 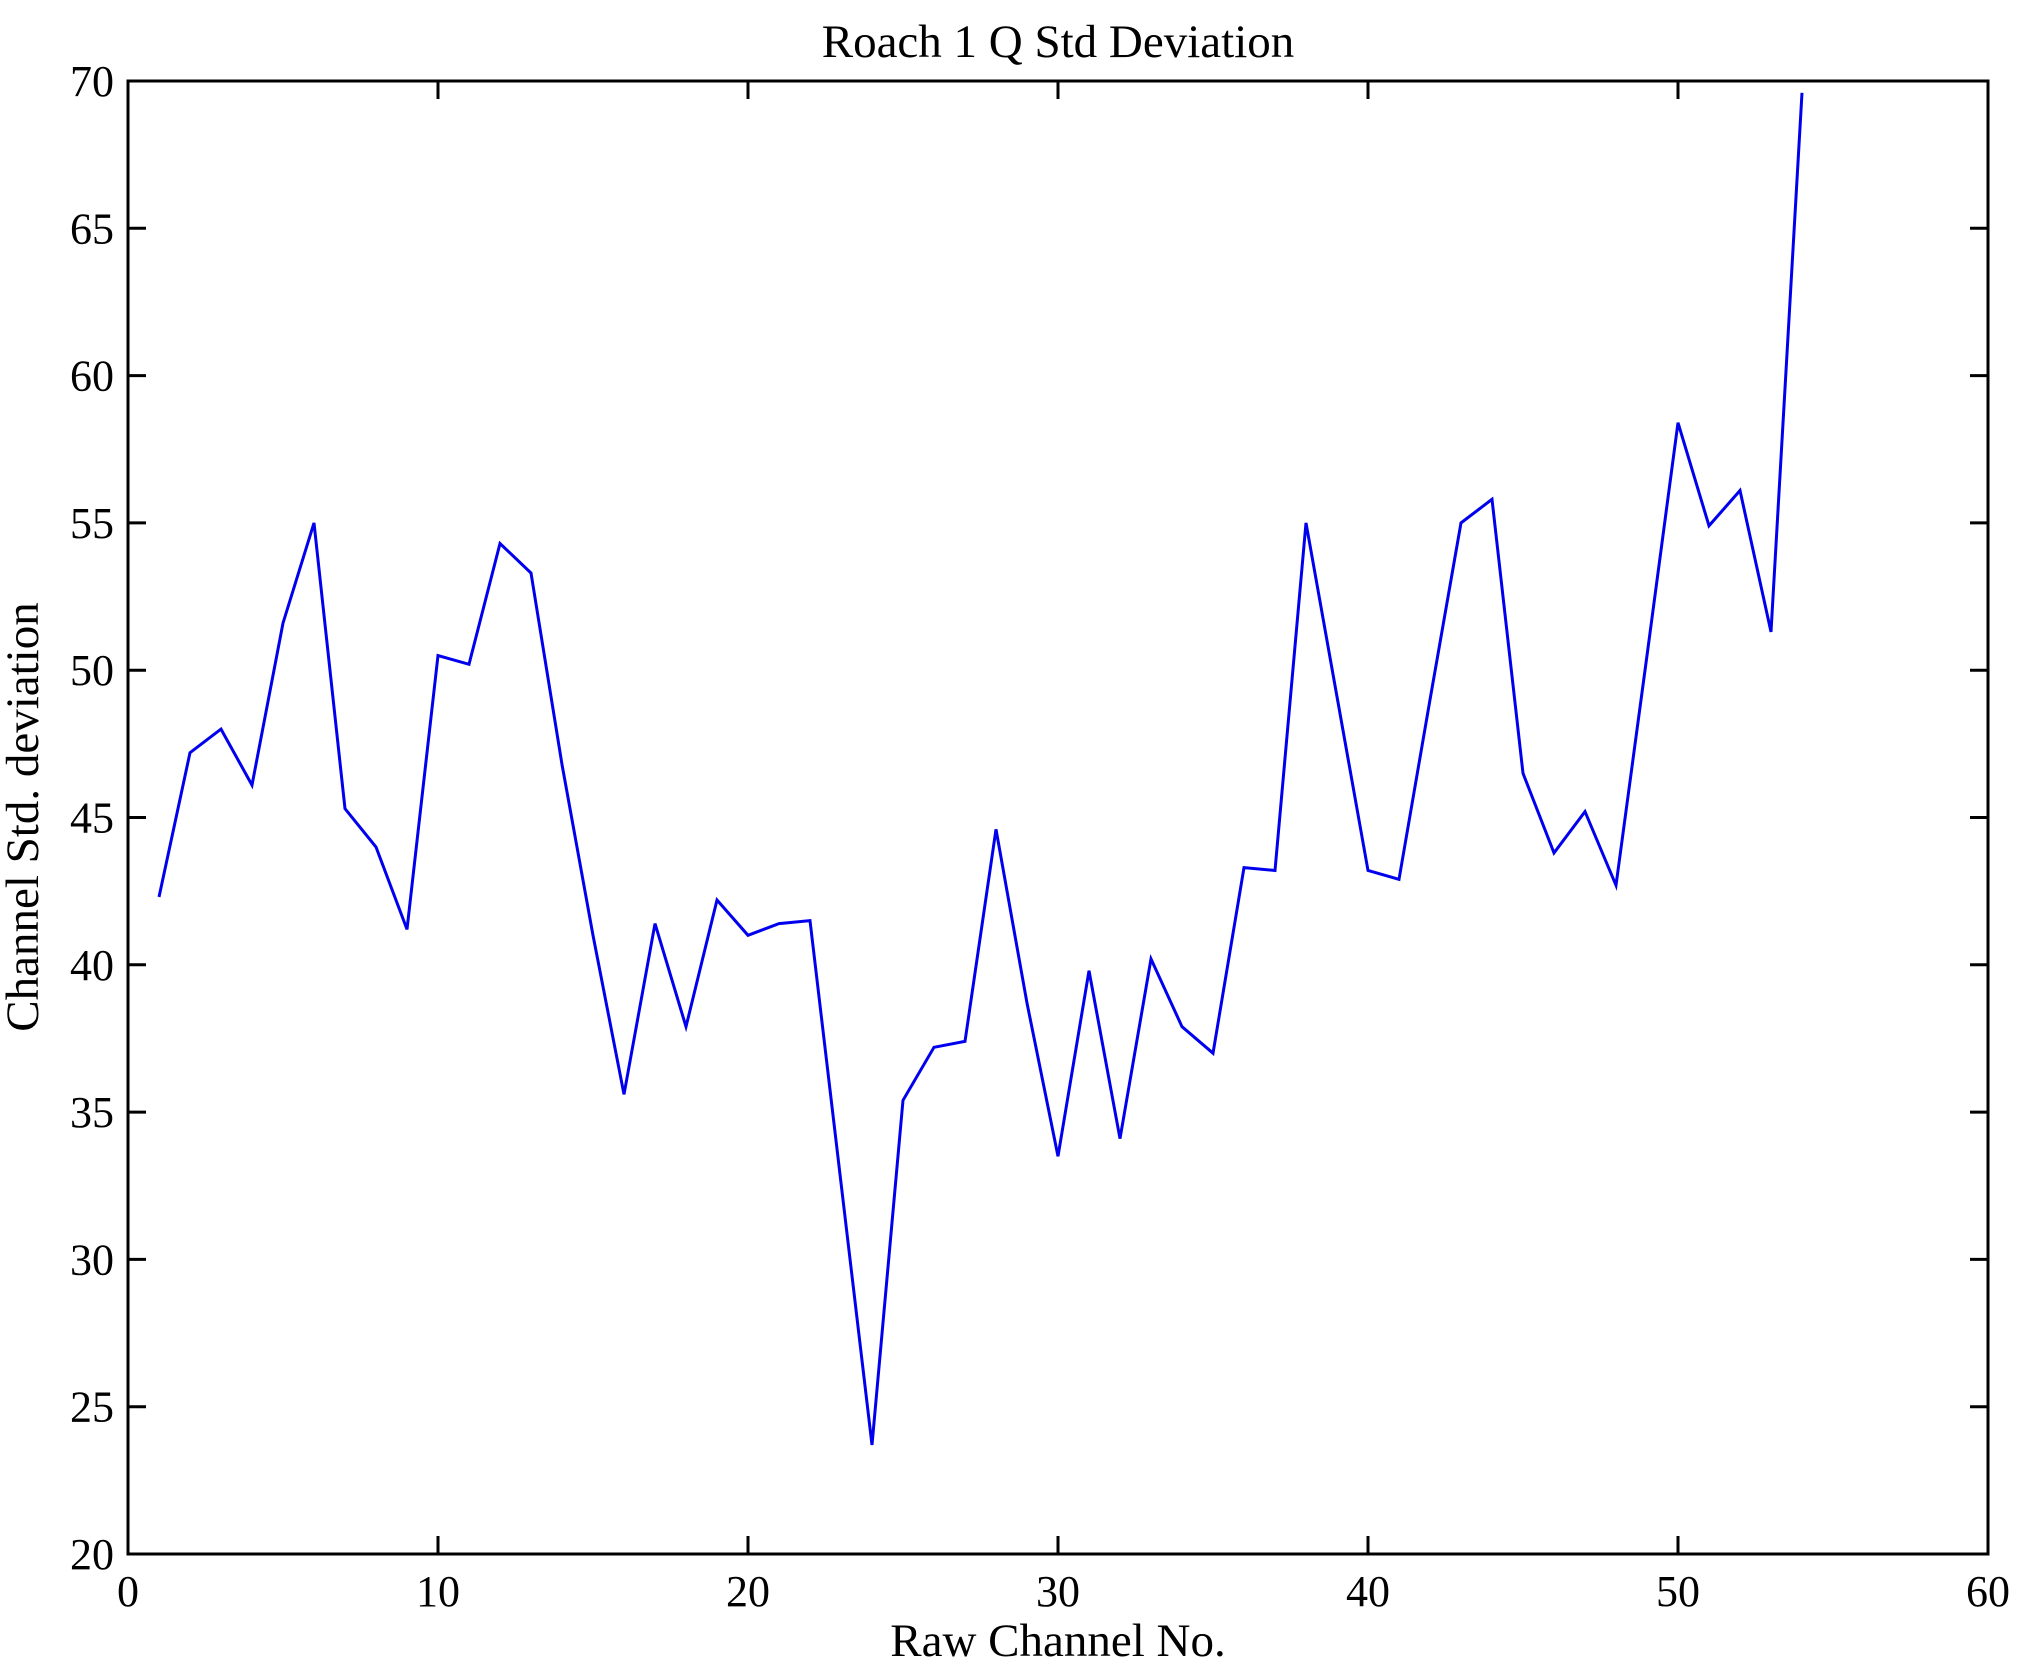 What do you see at coordinates (92, 523) in the screenshot?
I see `y-tick-label: 55` at bounding box center [92, 523].